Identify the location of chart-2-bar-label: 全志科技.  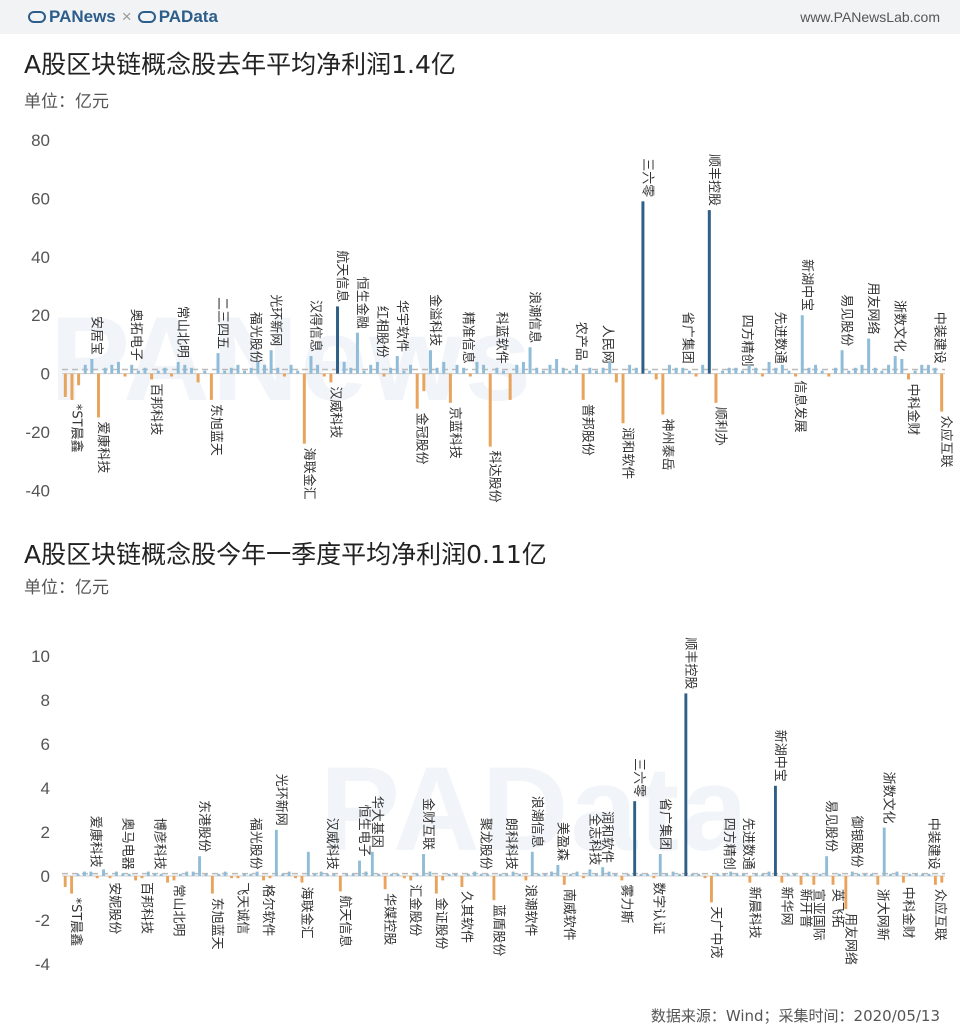
(594, 839).